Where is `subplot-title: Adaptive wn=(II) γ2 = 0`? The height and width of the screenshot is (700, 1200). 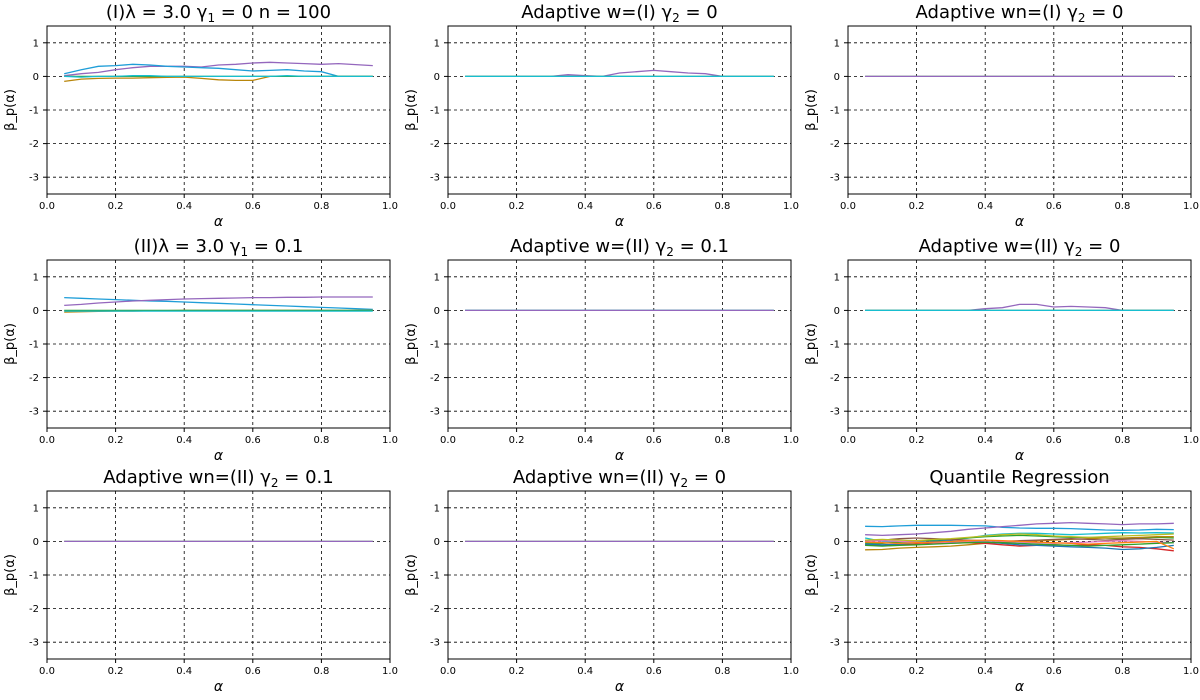 subplot-title: Adaptive wn=(II) γ2 = 0 is located at coordinates (619, 478).